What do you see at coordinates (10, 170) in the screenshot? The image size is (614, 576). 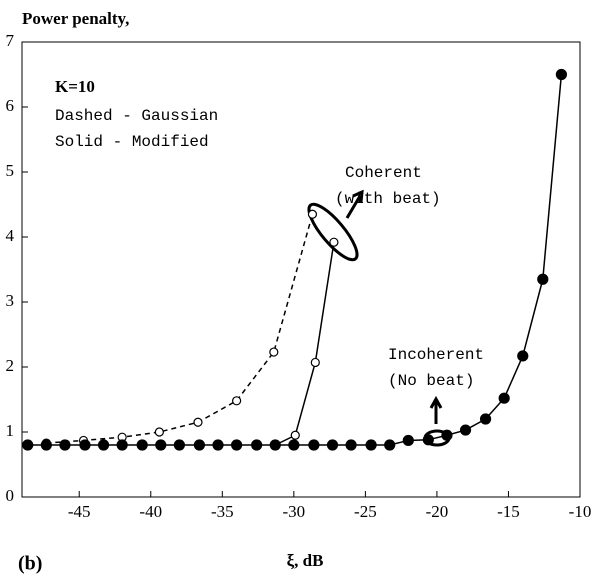 I see `y-tick-label: 5` at bounding box center [10, 170].